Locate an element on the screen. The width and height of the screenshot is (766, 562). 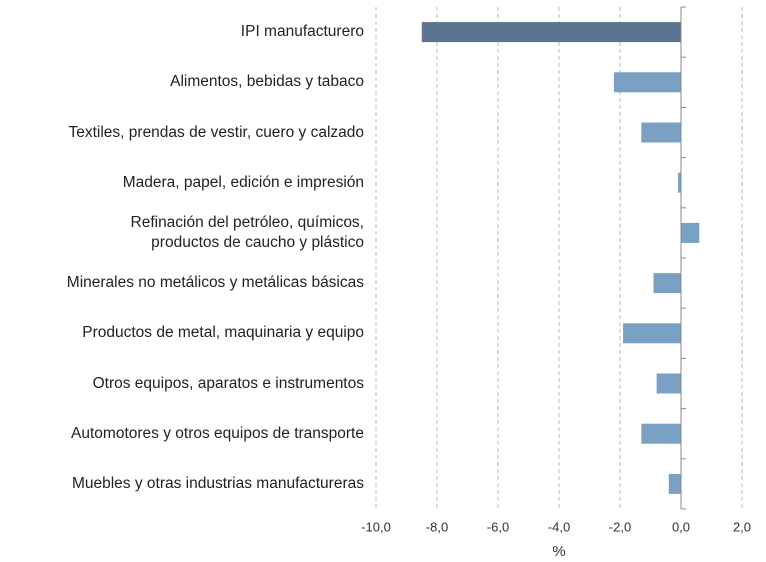
x-tick-label: -2,0 is located at coordinates (620, 526).